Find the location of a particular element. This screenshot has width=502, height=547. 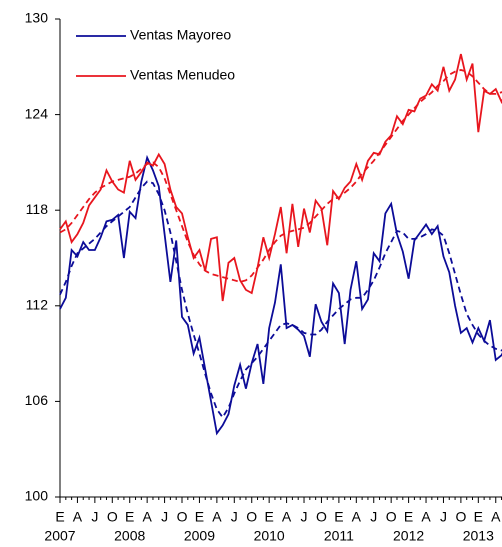

year-label: 2008 is located at coordinates (129, 536).